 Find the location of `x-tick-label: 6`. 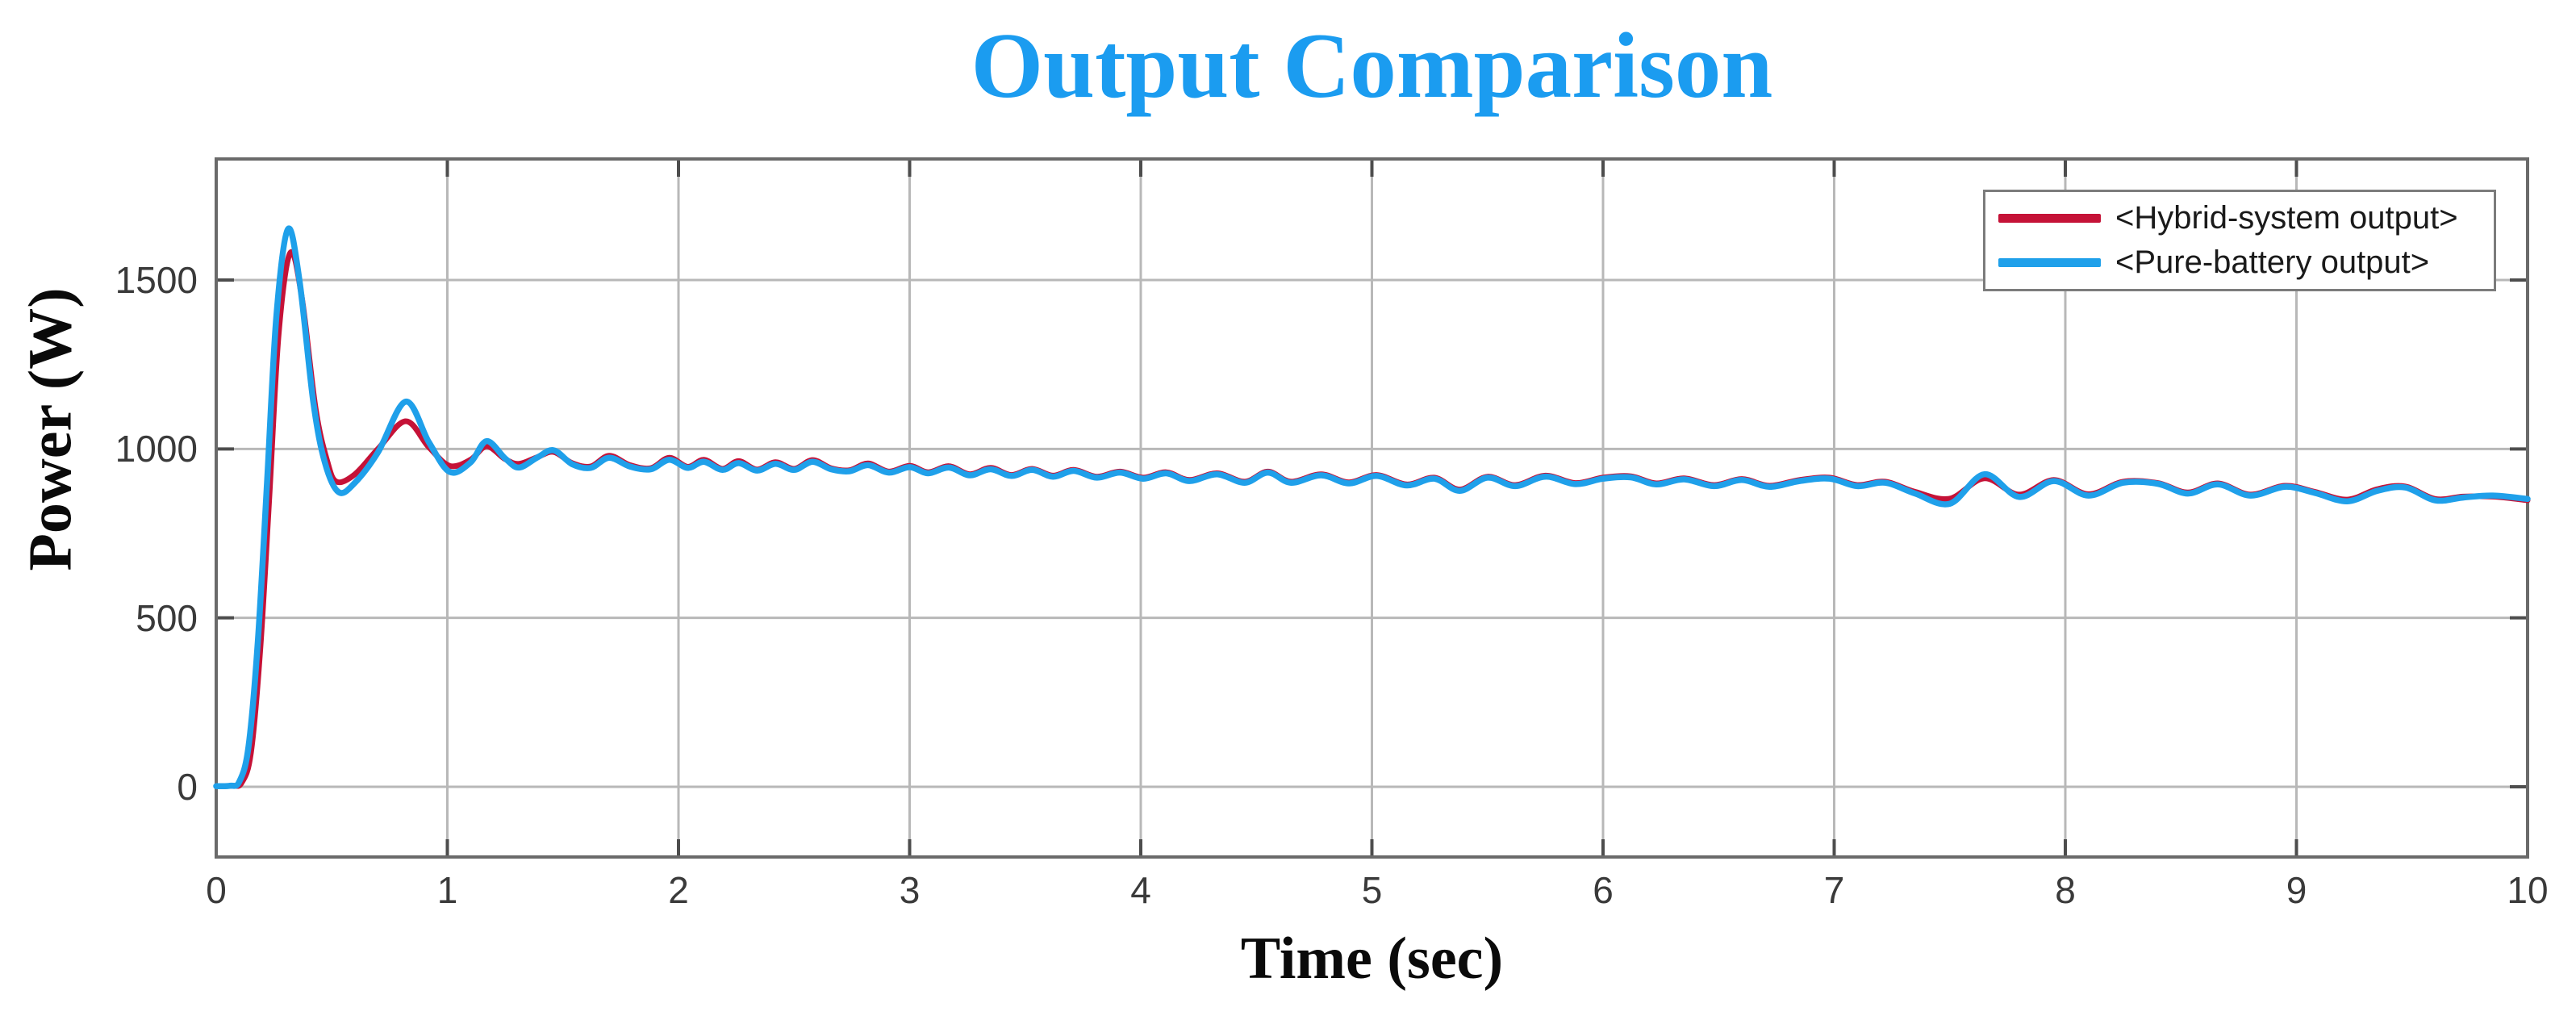

x-tick-label: 6 is located at coordinates (1603, 890).